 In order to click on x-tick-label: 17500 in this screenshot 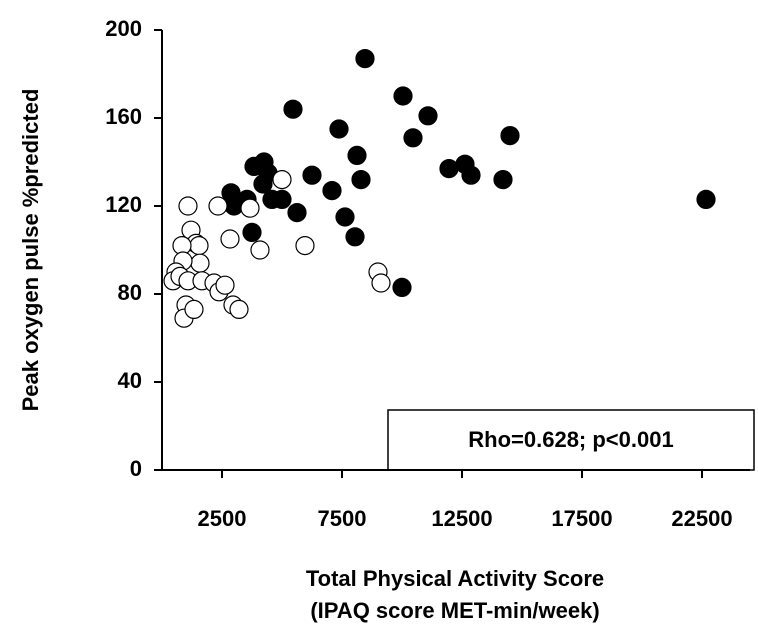, I will do `click(581, 518)`.